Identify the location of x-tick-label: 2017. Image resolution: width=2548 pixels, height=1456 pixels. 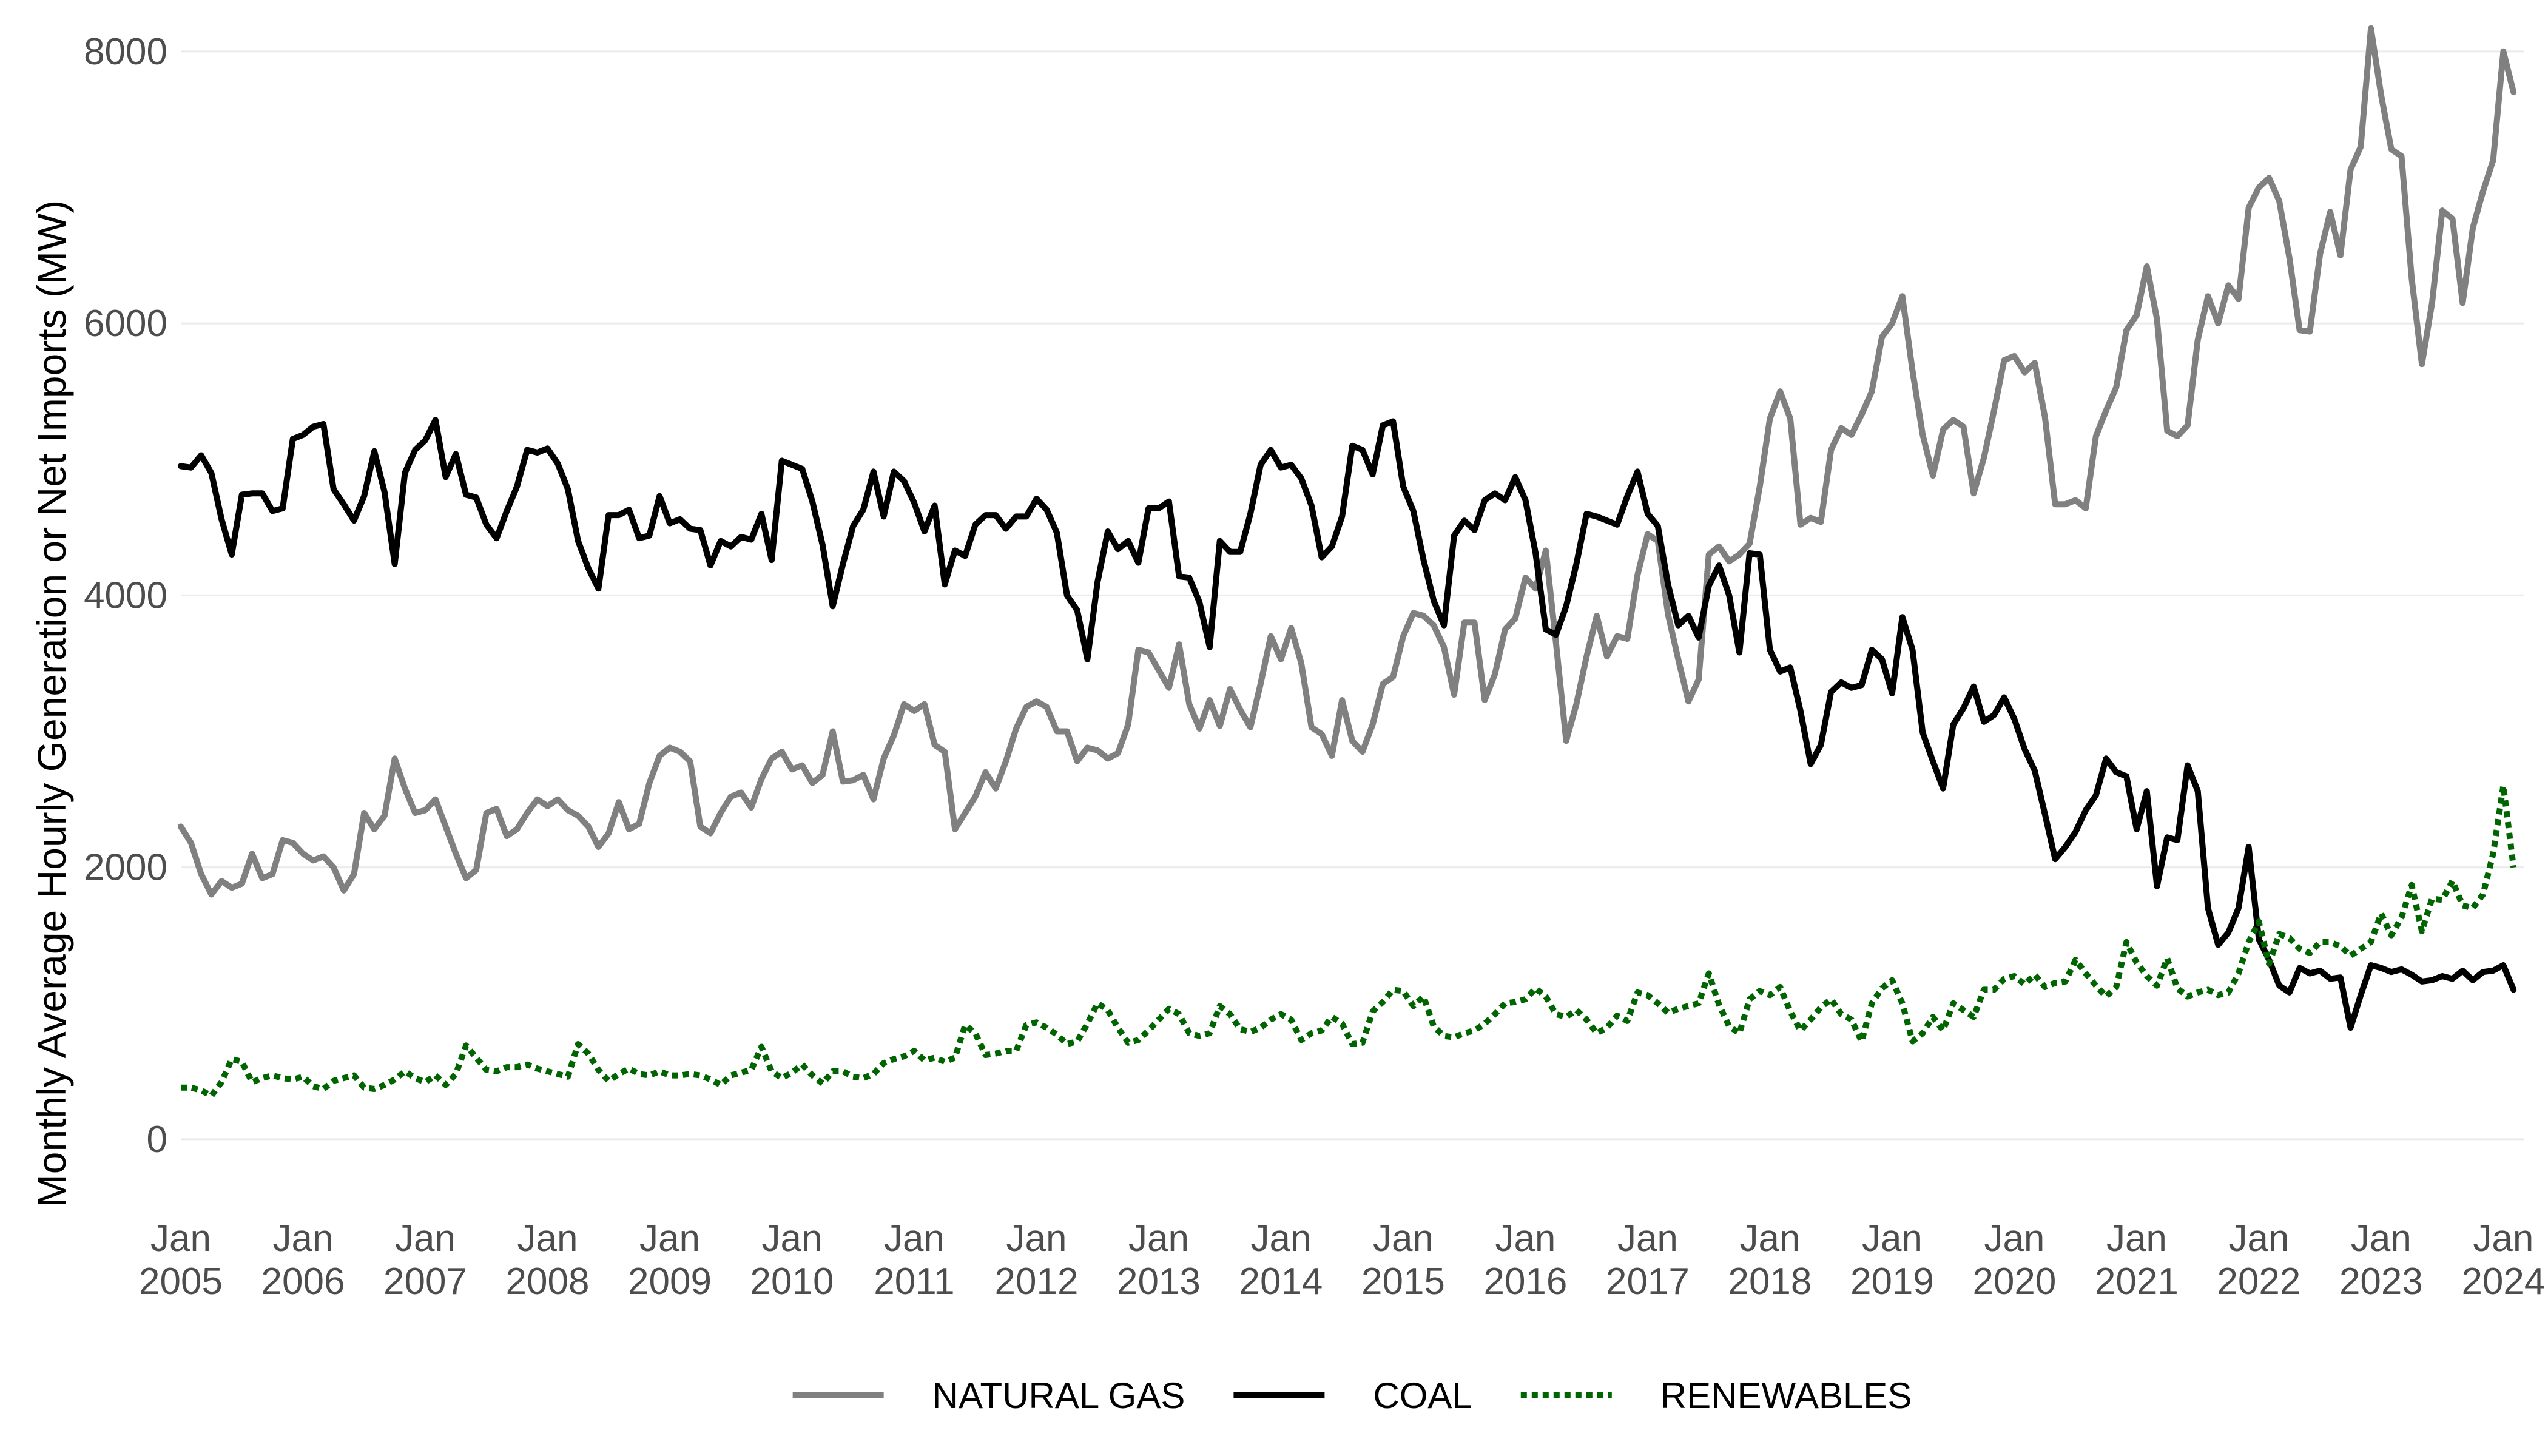
(1648, 1282).